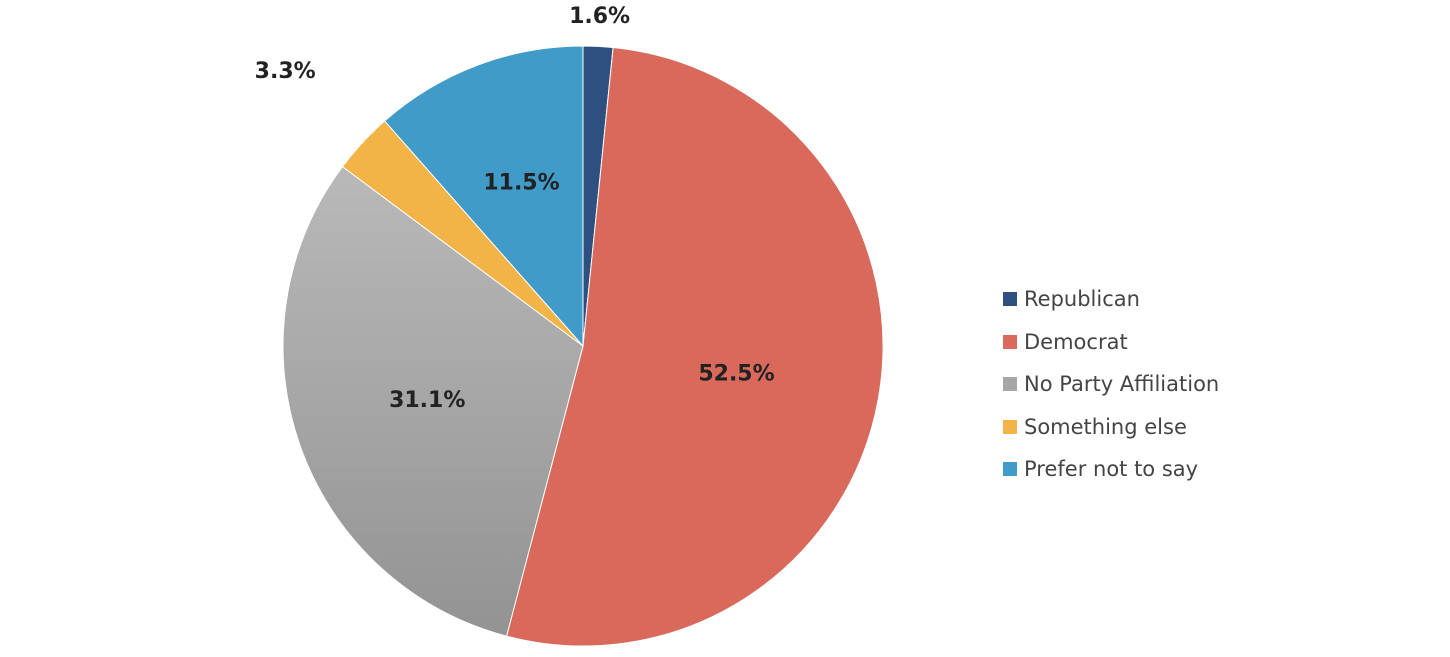 This screenshot has height=657, width=1450. Describe the element at coordinates (1105, 426) in the screenshot. I see `legend-label: Something else` at that location.